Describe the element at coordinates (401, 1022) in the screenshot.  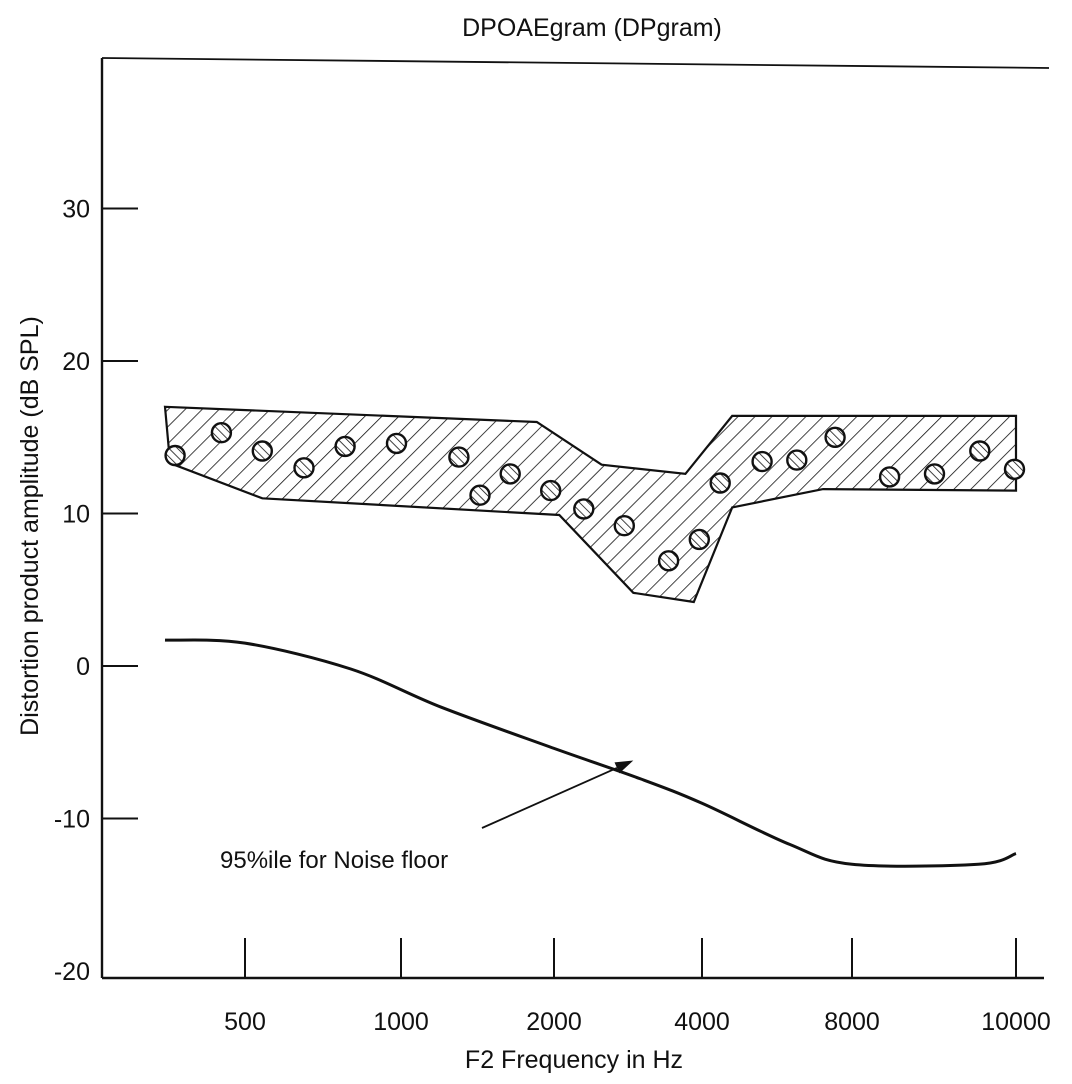
I see `x-tick-label: 1000` at that location.